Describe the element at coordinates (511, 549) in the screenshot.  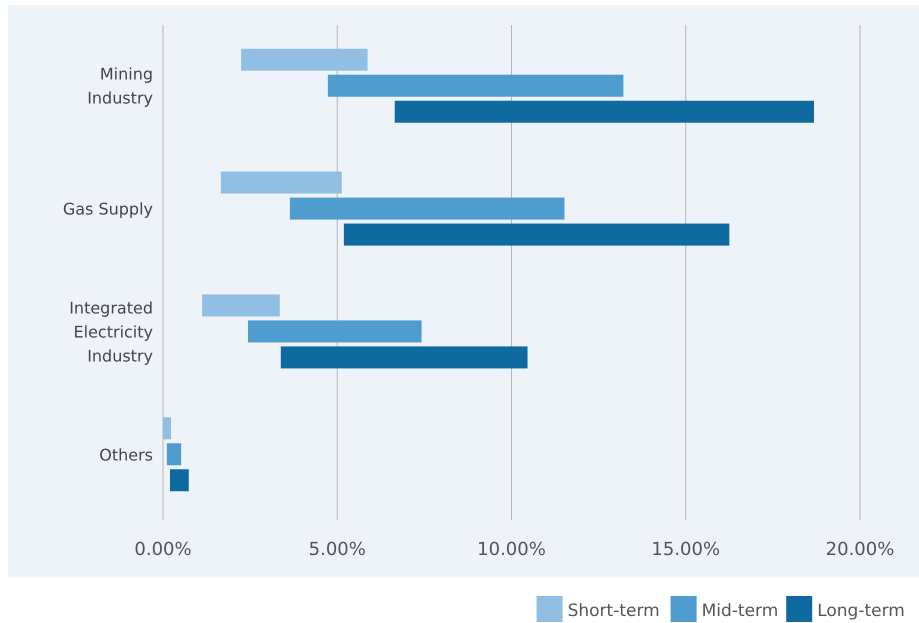
I see `x-tick-label: 10.00%` at that location.